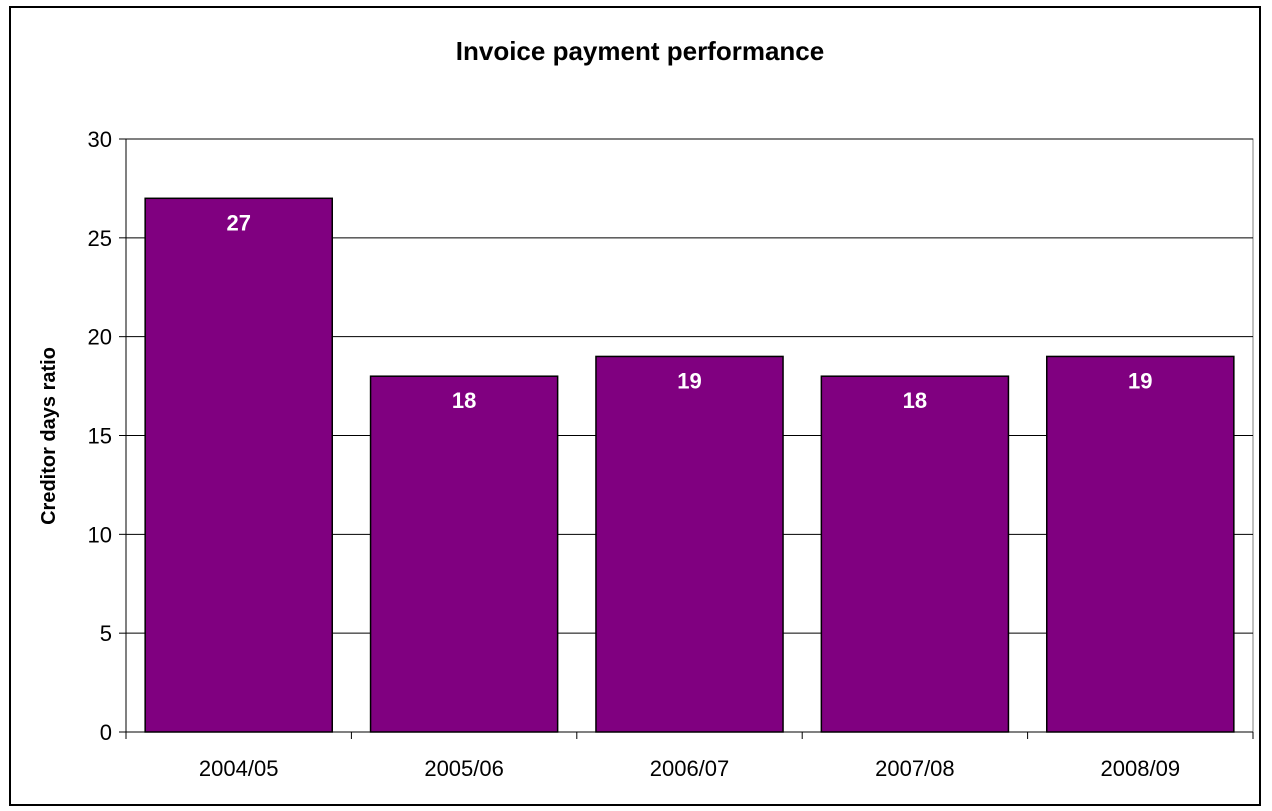  Describe the element at coordinates (464, 768) in the screenshot. I see `x-tick-label: 2005/06` at that location.